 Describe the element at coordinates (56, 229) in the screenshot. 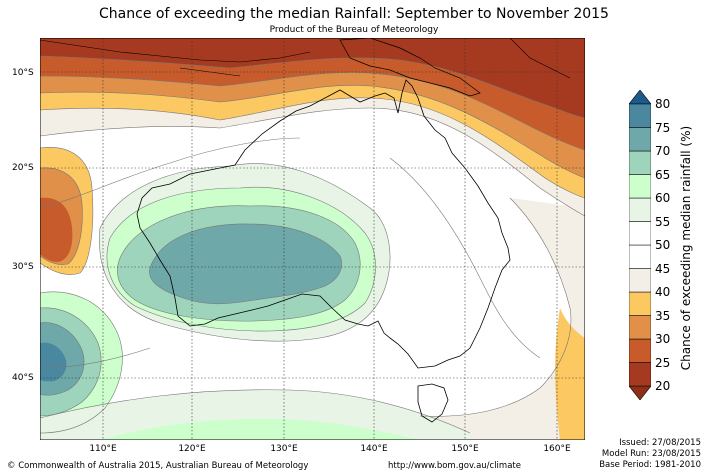

I see `band-25-30-west` at that location.